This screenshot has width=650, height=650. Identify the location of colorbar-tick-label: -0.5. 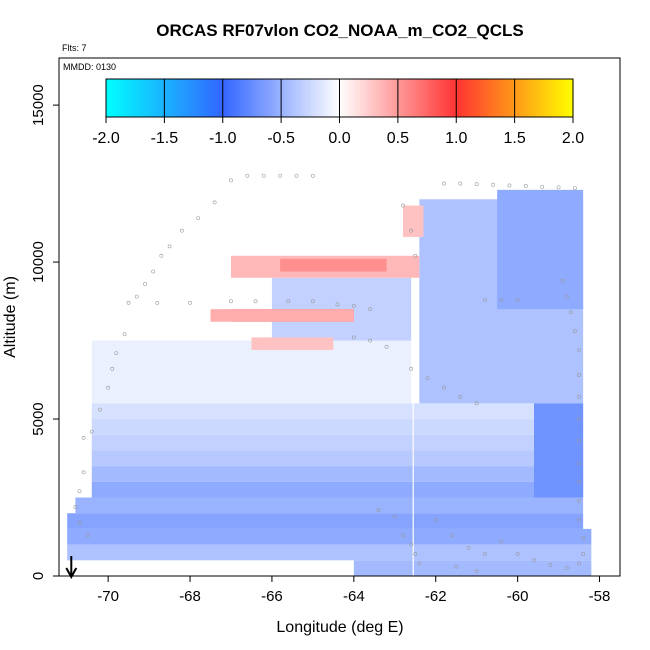
(281, 138).